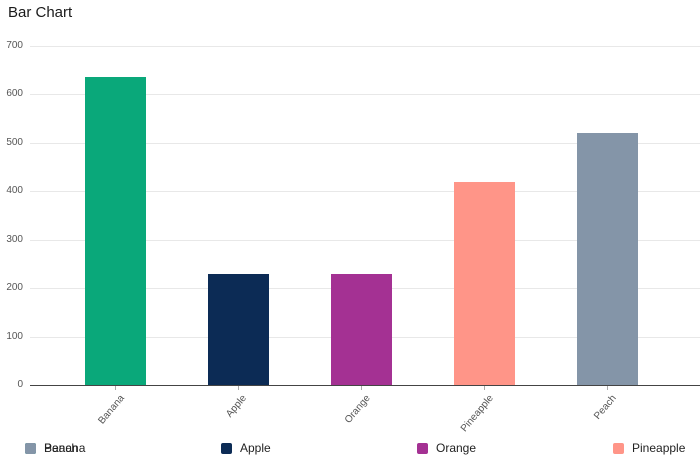  What do you see at coordinates (659, 448) in the screenshot?
I see `legend-label-pineapple: Pineapple` at bounding box center [659, 448].